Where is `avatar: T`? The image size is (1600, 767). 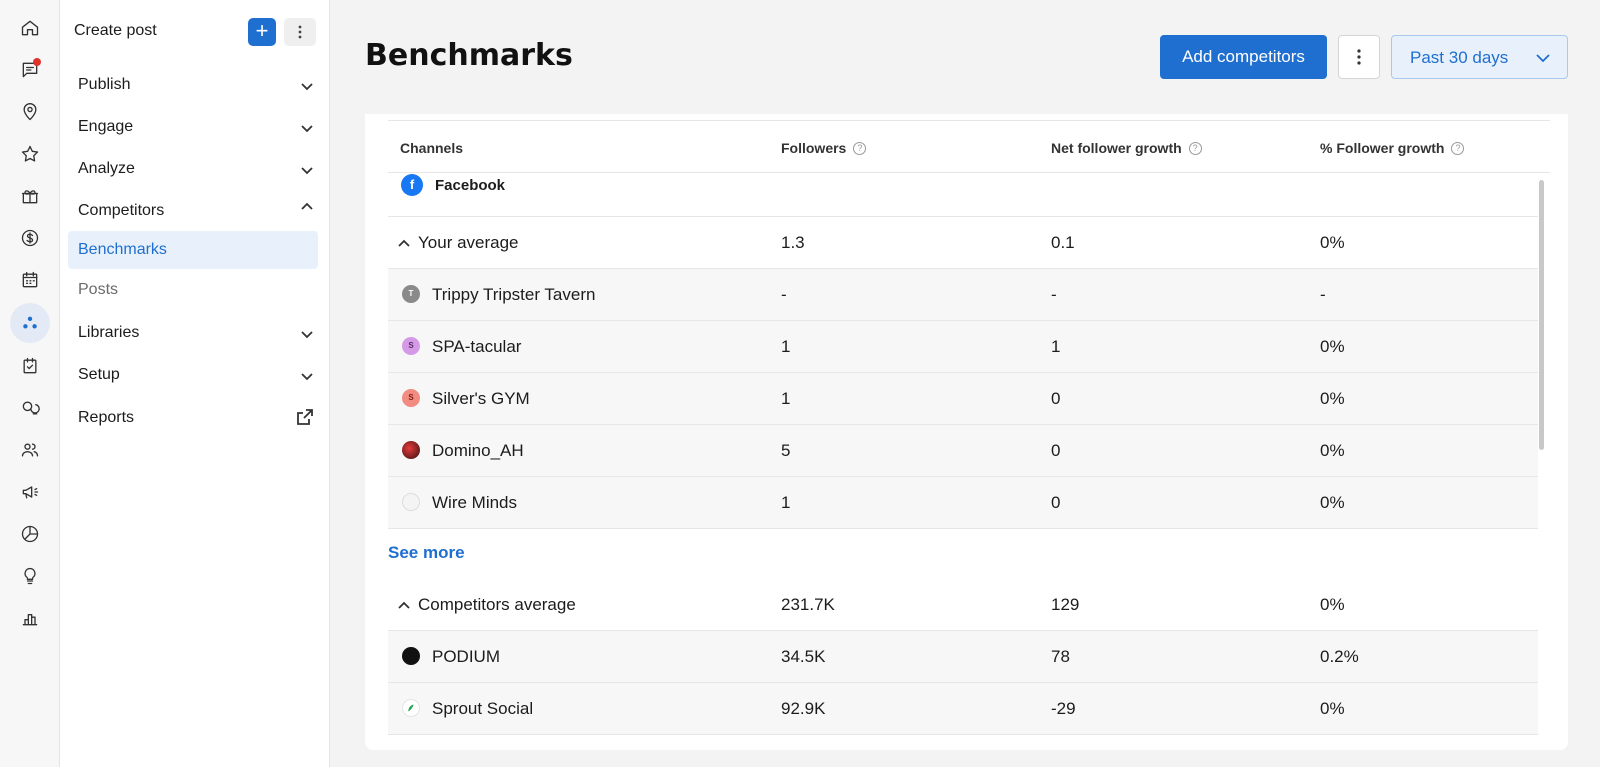
avatar: T is located at coordinates (411, 294).